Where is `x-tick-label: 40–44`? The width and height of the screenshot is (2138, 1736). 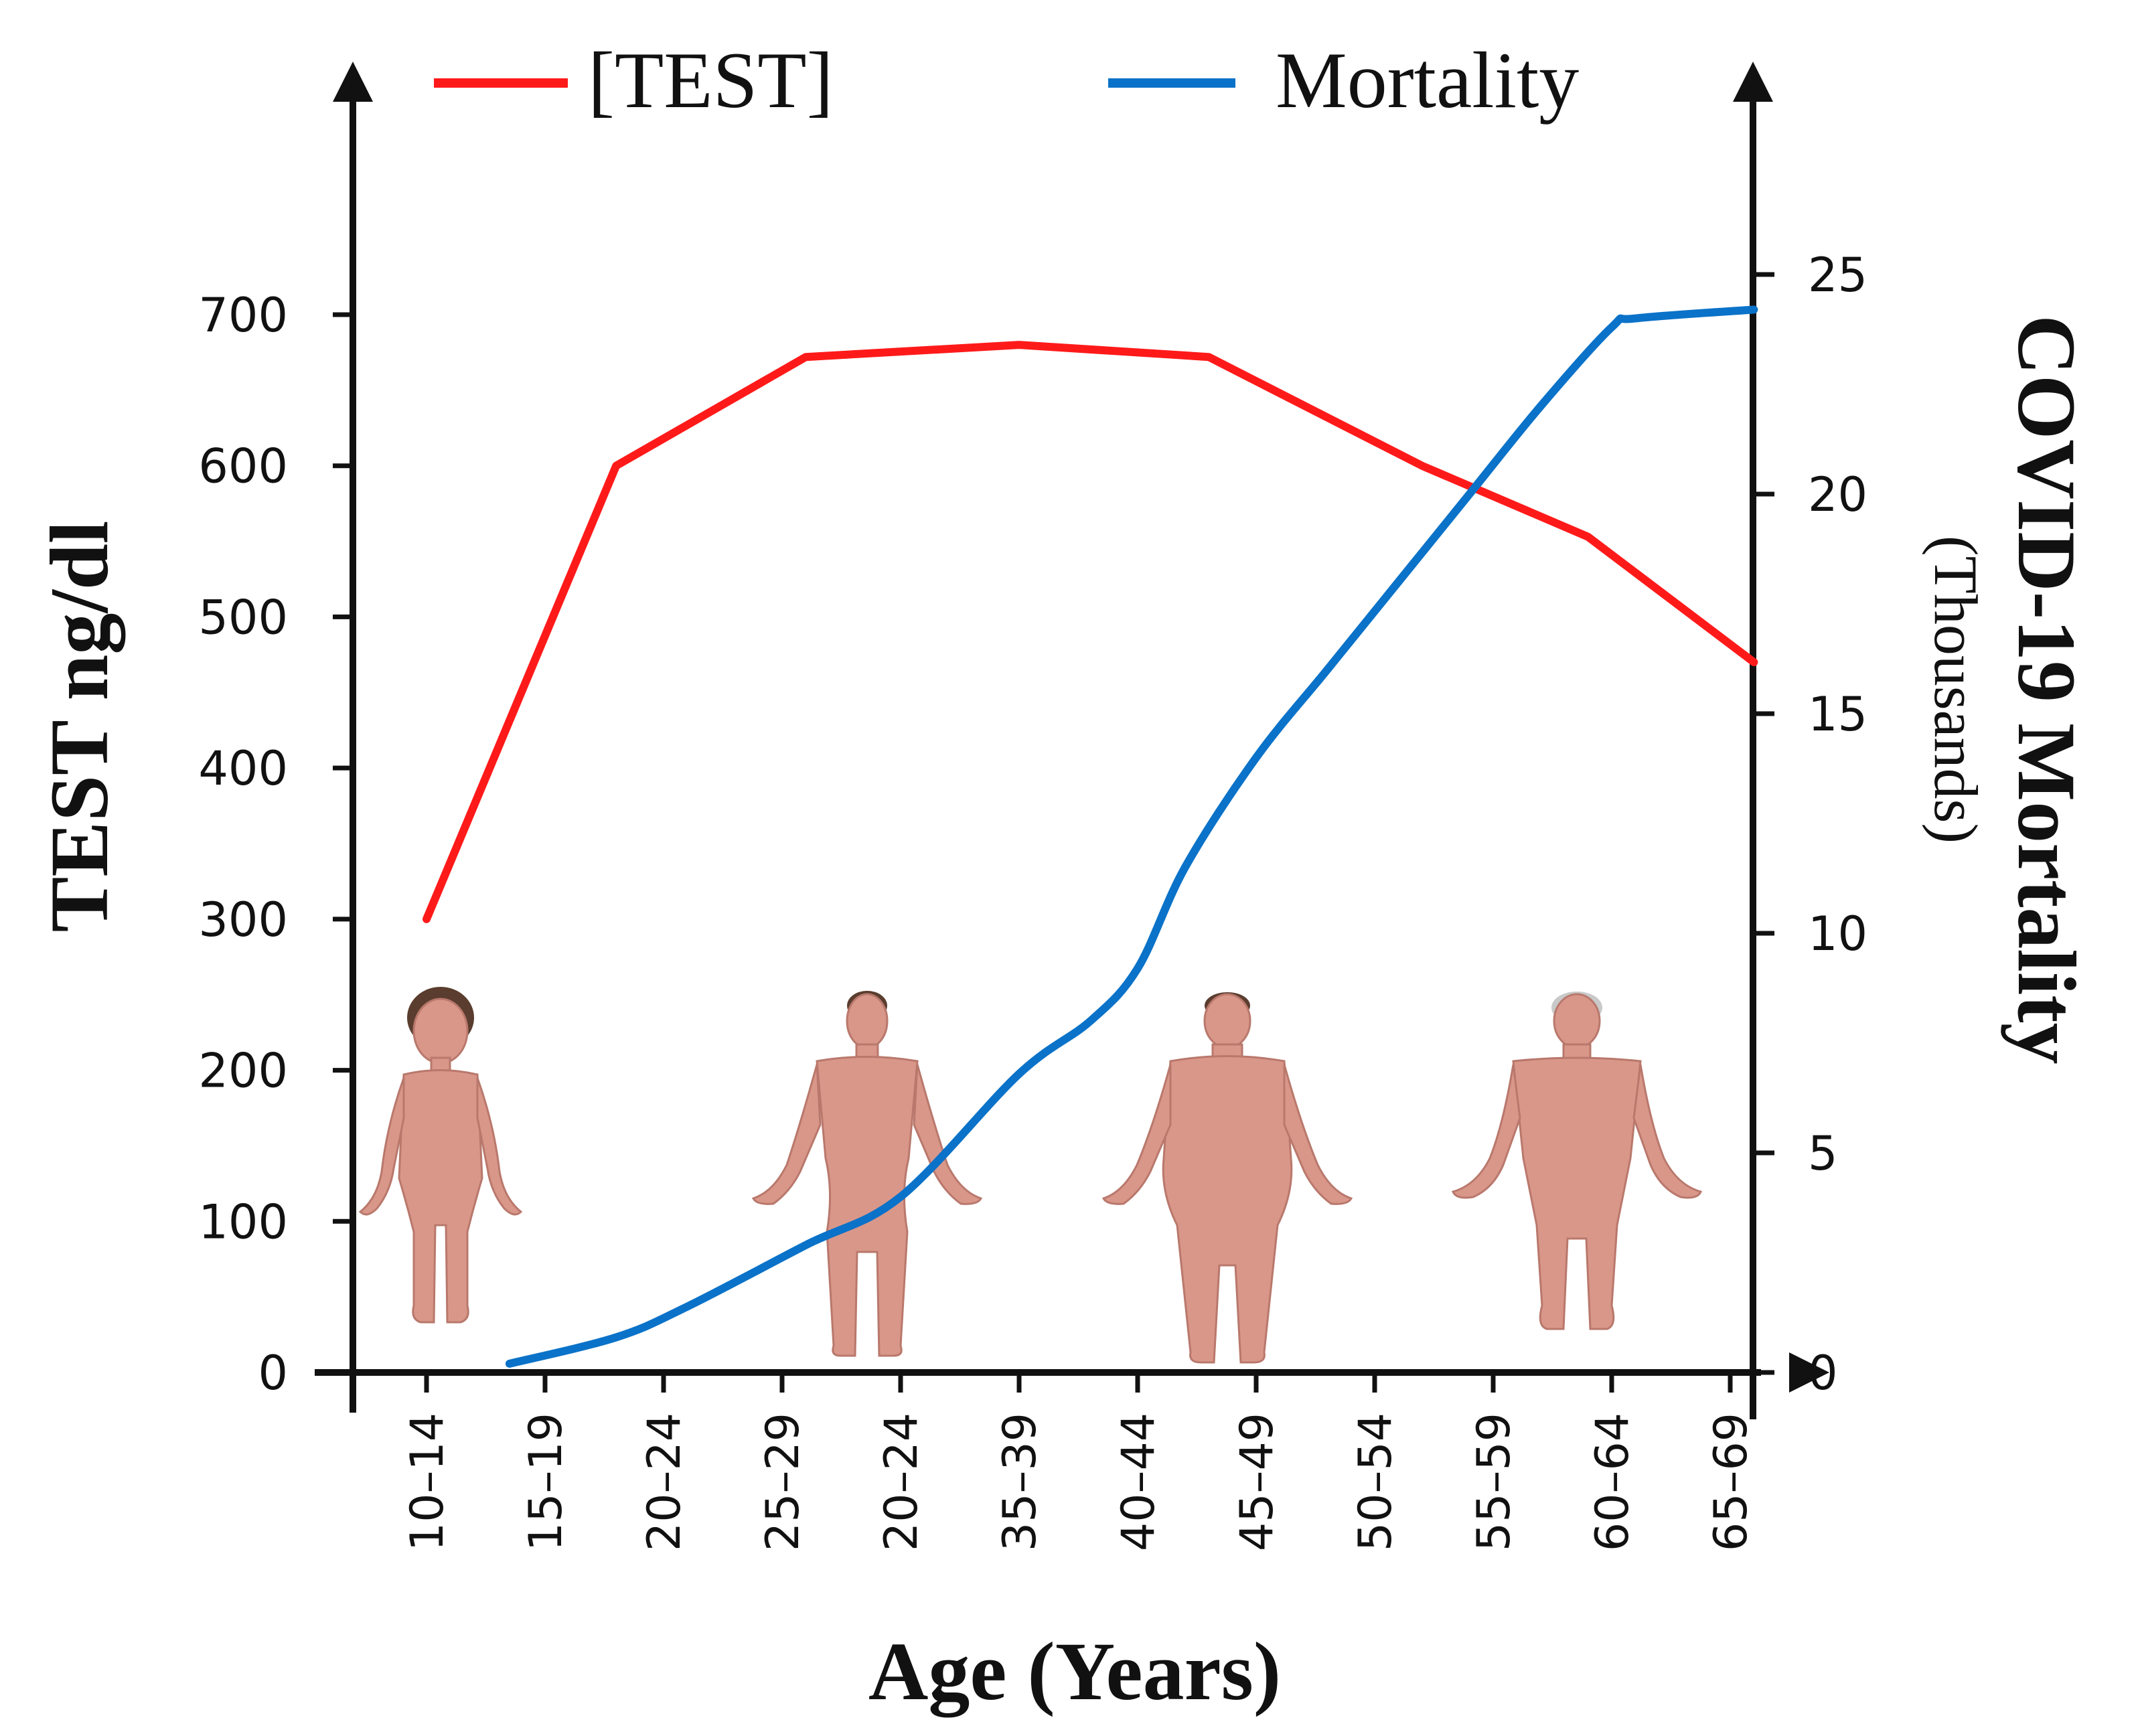 x-tick-label: 40–44 is located at coordinates (1138, 1482).